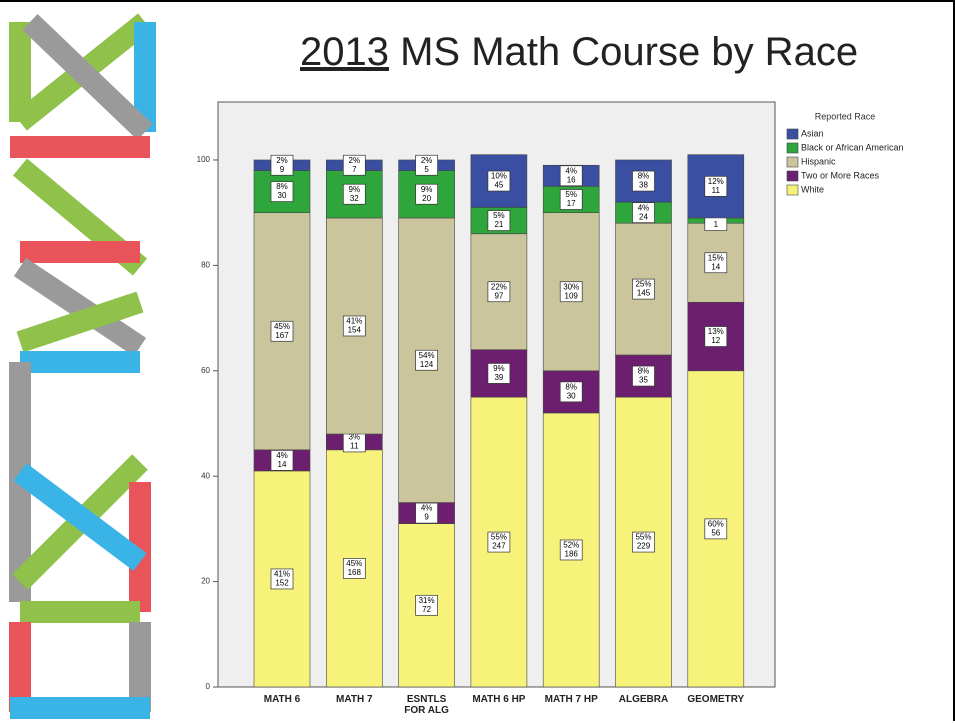 The image size is (955, 723). What do you see at coordinates (354, 446) in the screenshot?
I see `count-label: 11` at bounding box center [354, 446].